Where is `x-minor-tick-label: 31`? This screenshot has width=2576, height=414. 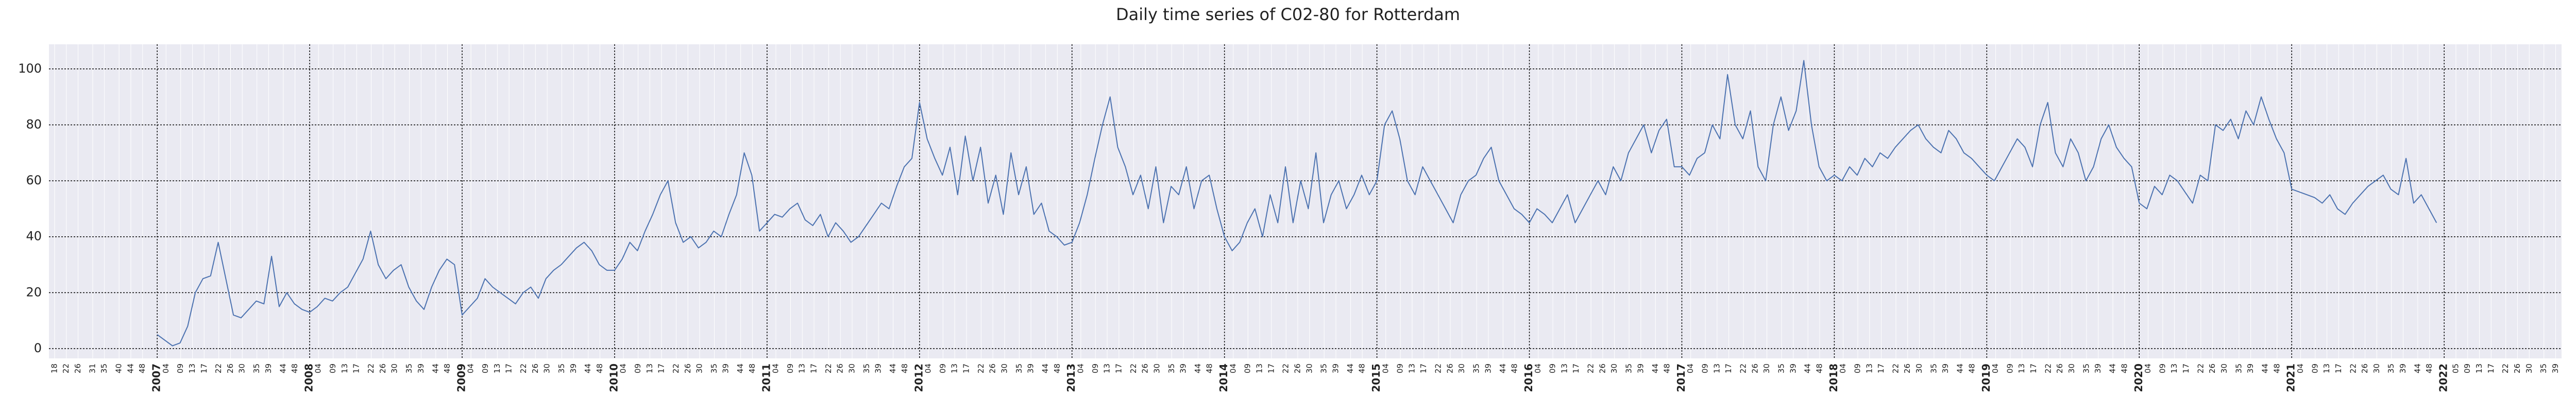
x-minor-tick-label: 31 is located at coordinates (92, 368).